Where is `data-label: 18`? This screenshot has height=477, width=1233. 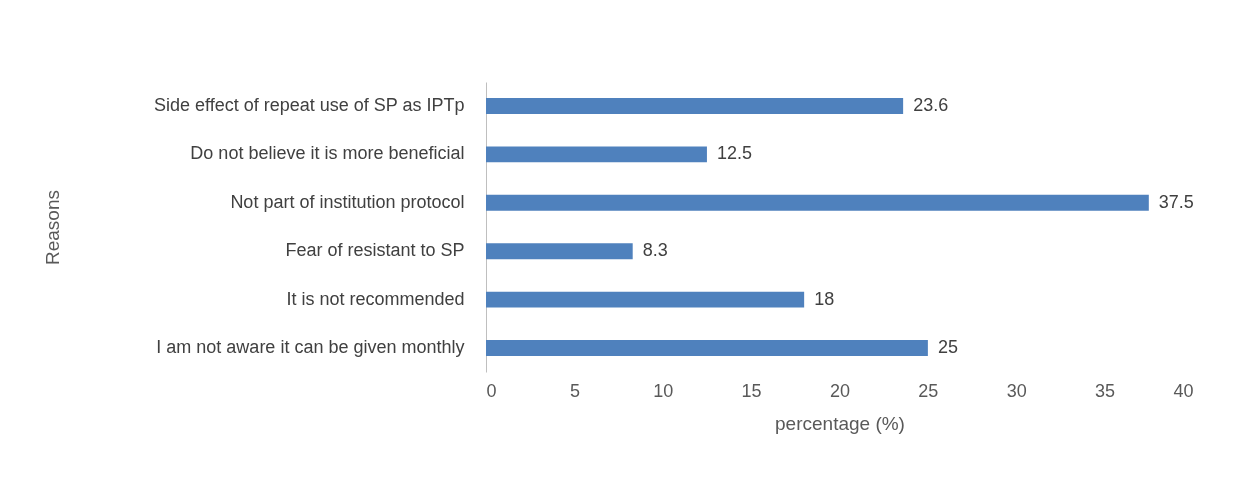 data-label: 18 is located at coordinates (824, 298).